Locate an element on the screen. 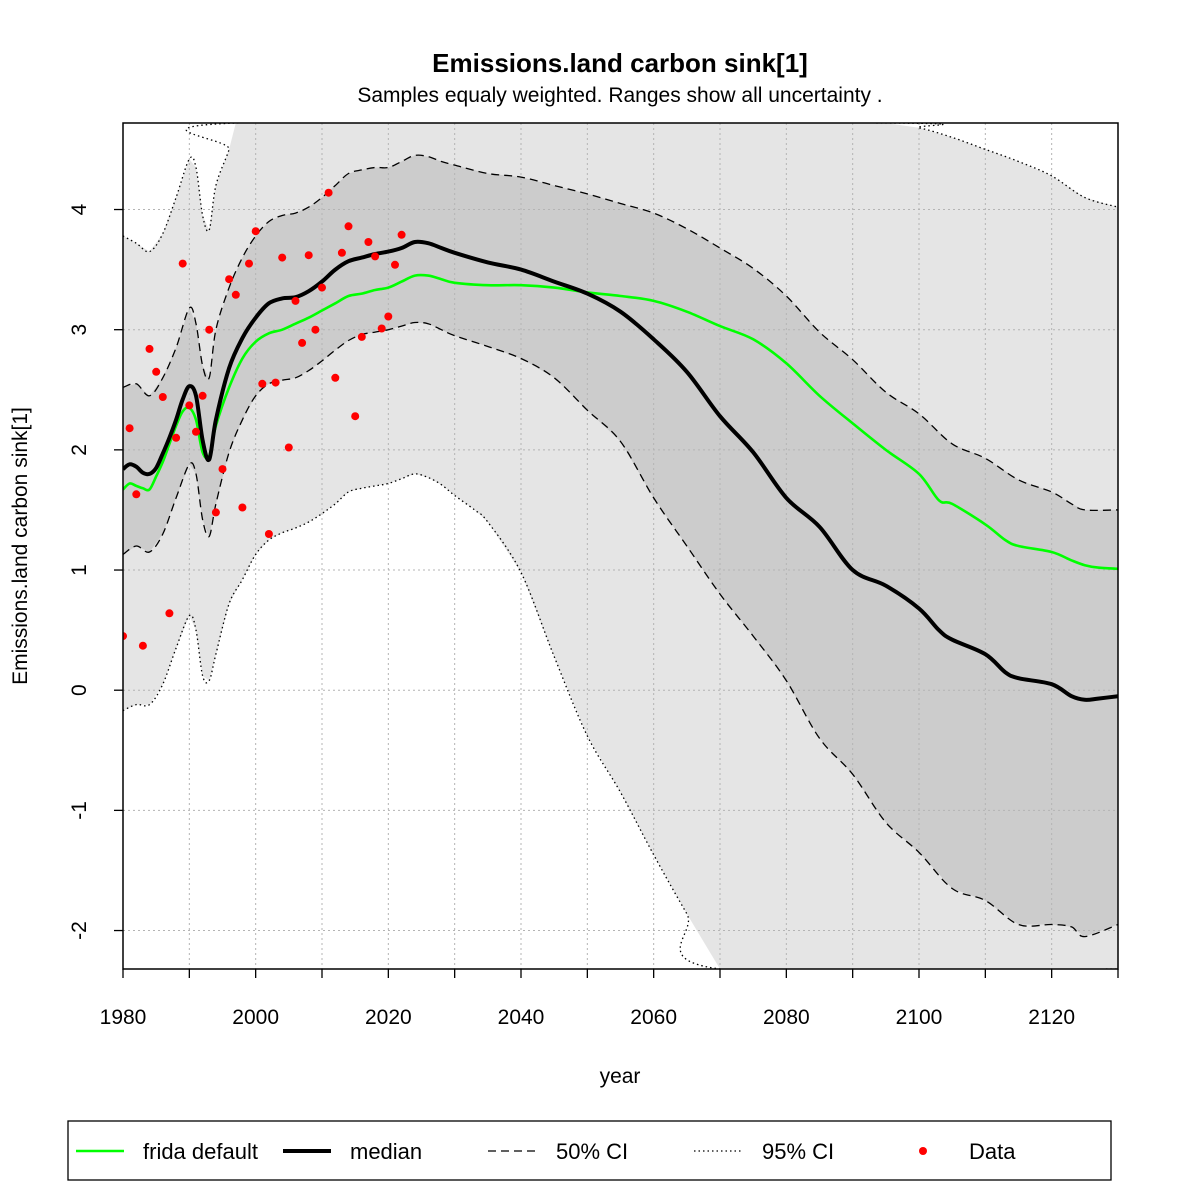  y-tick-label: -1 is located at coordinates (79, 810).